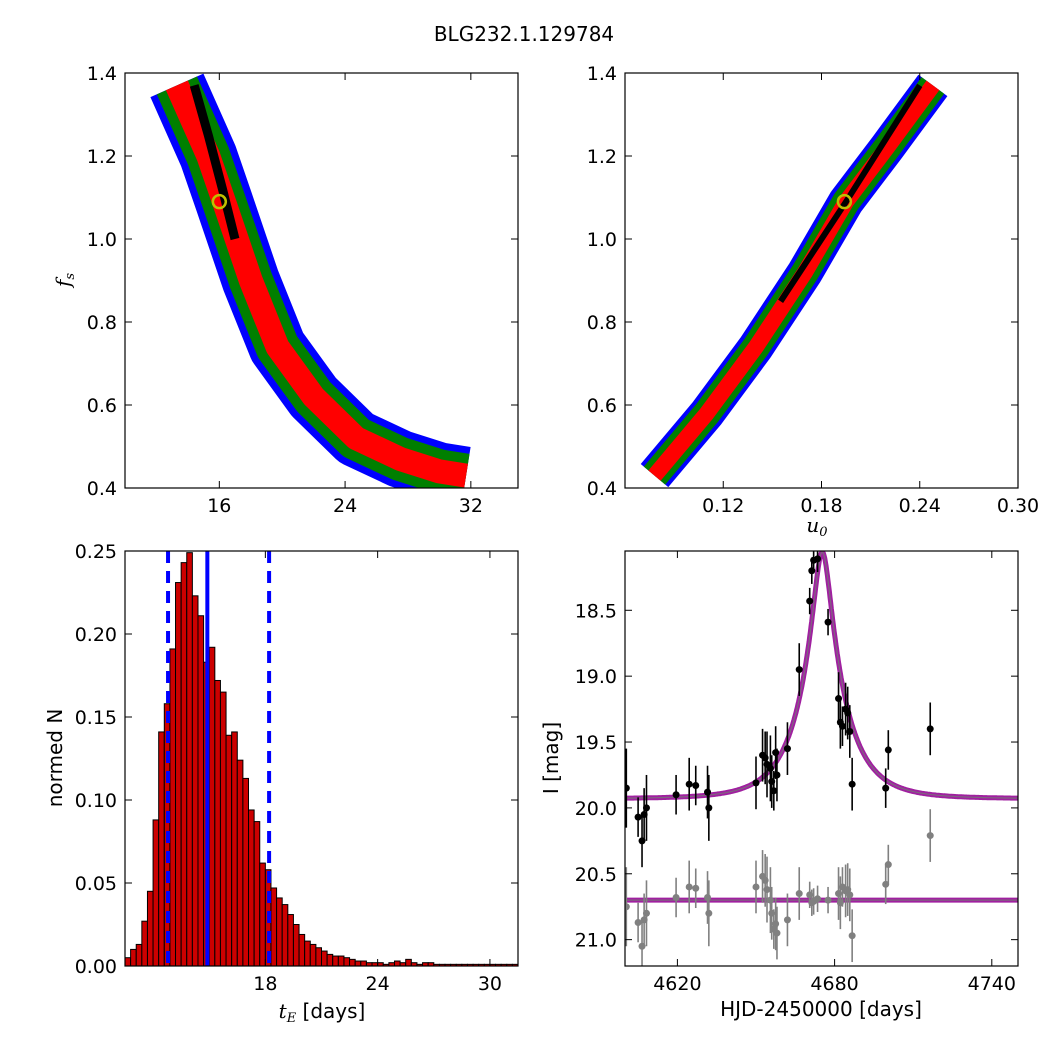 Image resolution: width=1050 pixels, height=1050 pixels. I want to click on xlabel-tE: tE [days], so click(322, 1012).